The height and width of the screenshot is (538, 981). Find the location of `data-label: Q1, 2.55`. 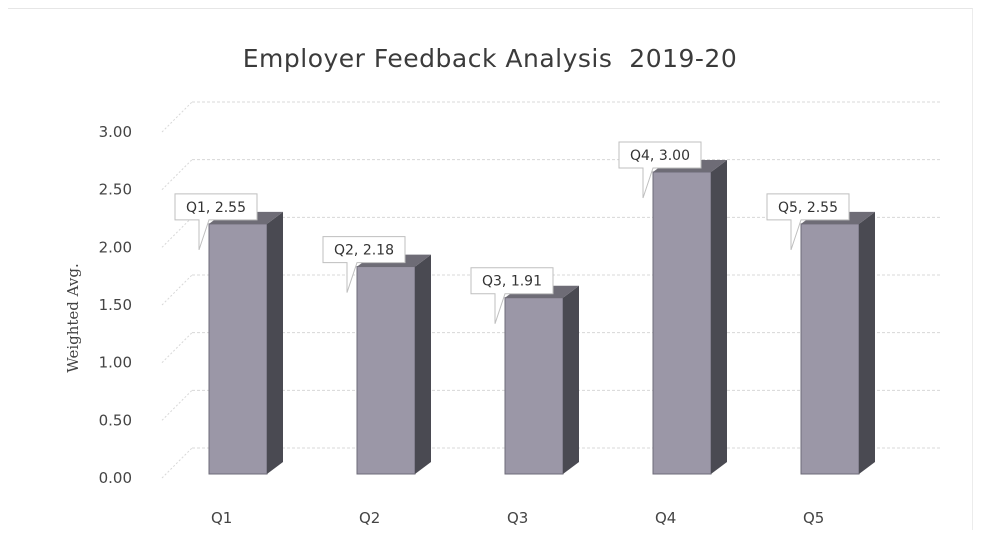

data-label: Q1, 2.55 is located at coordinates (216, 222).